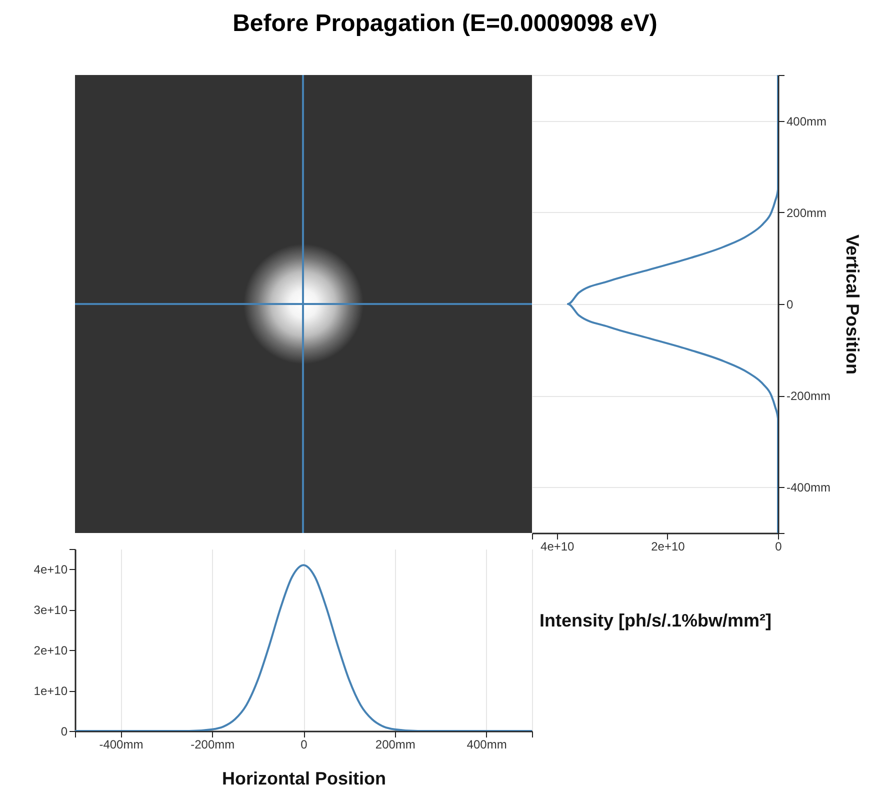  Describe the element at coordinates (51, 691) in the screenshot. I see `y-tick-label: 1e+10` at that location.